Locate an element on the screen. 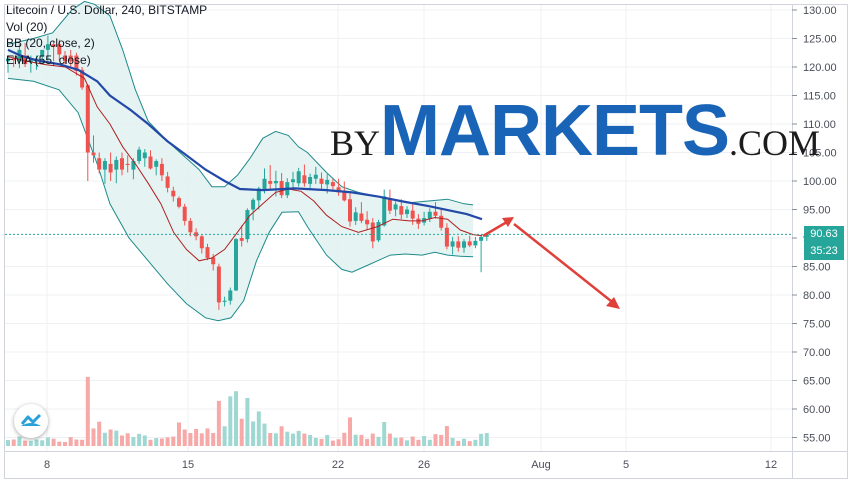 The image size is (852, 482). arrow-down-head is located at coordinates (613, 303).